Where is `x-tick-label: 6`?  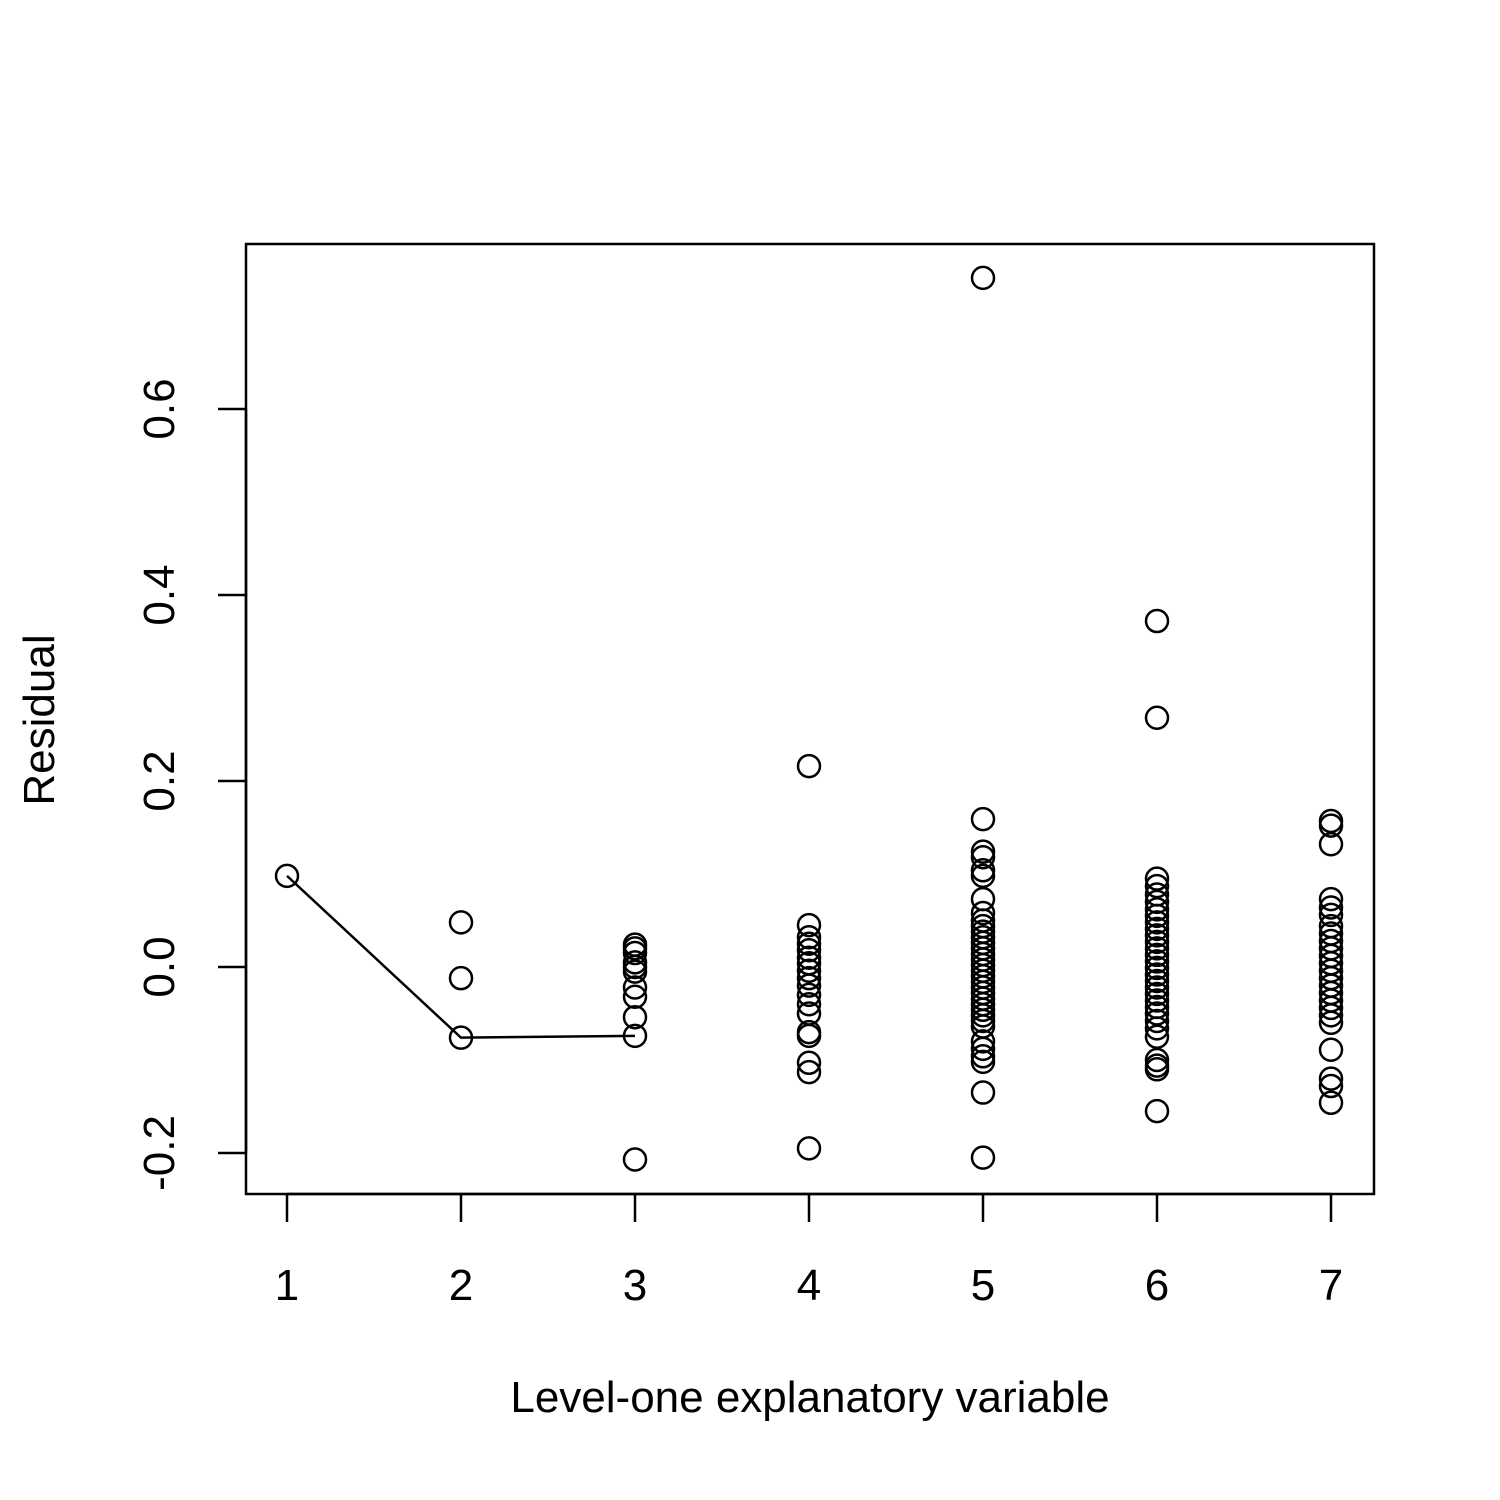 x-tick-label: 6 is located at coordinates (1157, 1285).